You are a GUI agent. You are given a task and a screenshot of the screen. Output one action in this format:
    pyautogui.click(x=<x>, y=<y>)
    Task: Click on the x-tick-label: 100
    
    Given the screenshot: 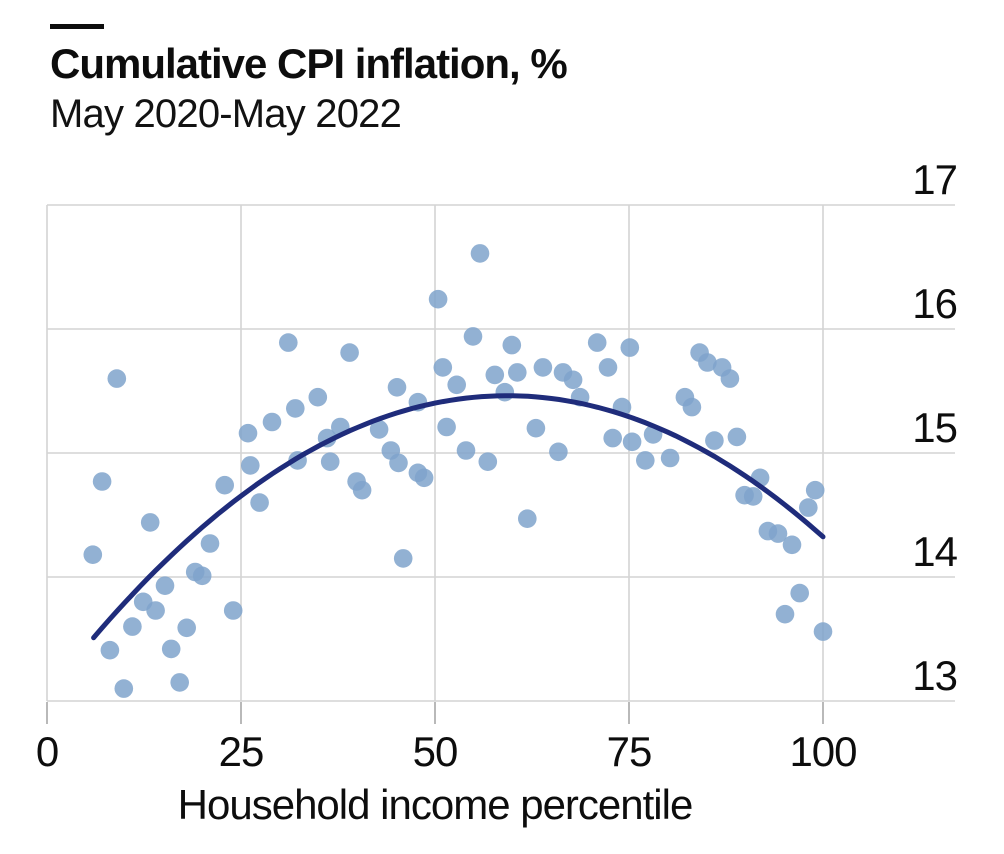 What is the action you would take?
    pyautogui.click(x=822, y=751)
    